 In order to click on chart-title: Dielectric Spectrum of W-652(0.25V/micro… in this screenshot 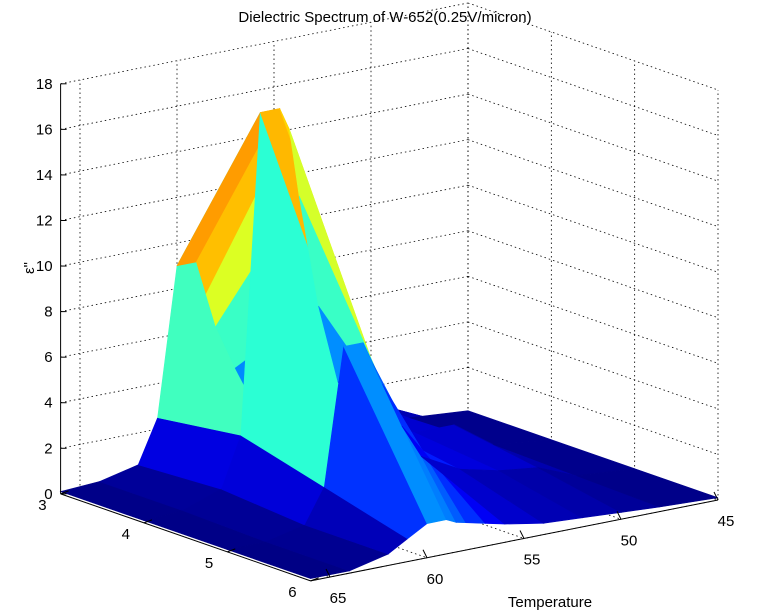, I will do `click(384, 17)`.